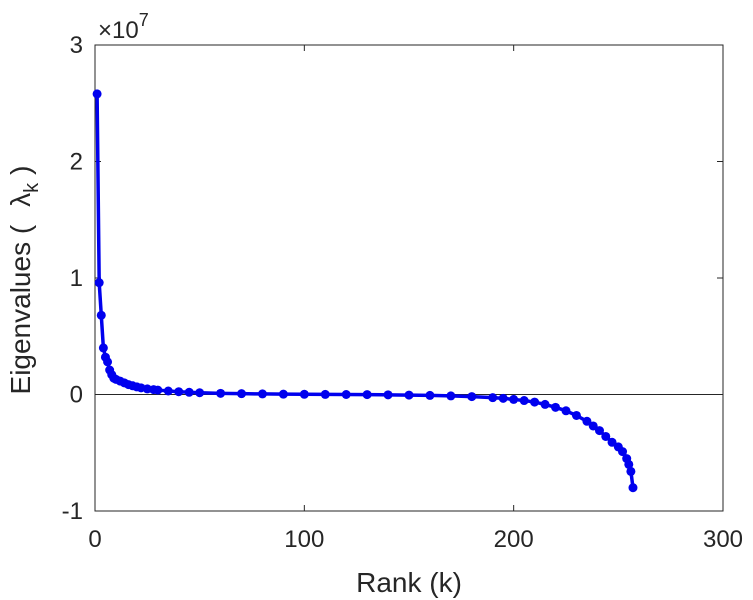  What do you see at coordinates (514, 539) in the screenshot?
I see `x-tick-label: 200` at bounding box center [514, 539].